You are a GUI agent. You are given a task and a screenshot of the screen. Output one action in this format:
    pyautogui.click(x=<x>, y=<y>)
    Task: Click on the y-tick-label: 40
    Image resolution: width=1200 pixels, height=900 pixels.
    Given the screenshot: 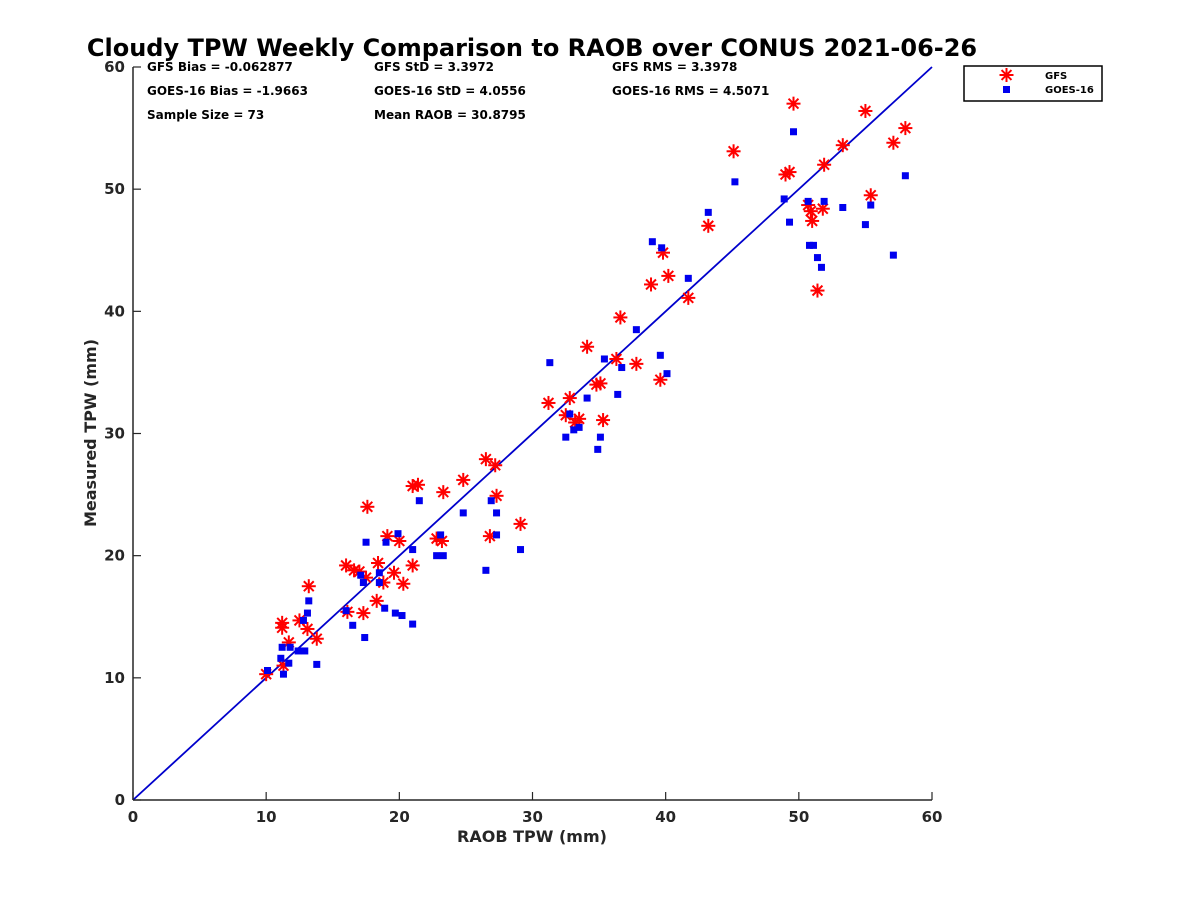 What is the action you would take?
    pyautogui.click(x=114, y=311)
    